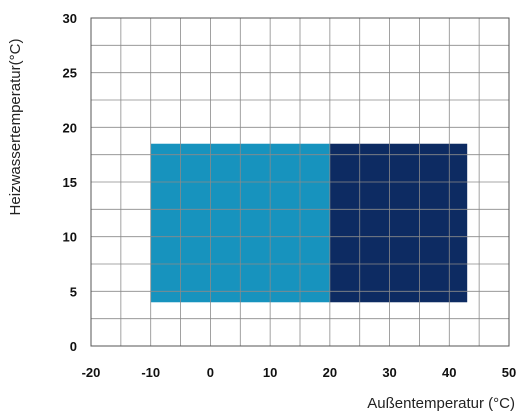 Image resolution: width=521 pixels, height=414 pixels. I want to click on y-tick-label: 20, so click(70, 127).